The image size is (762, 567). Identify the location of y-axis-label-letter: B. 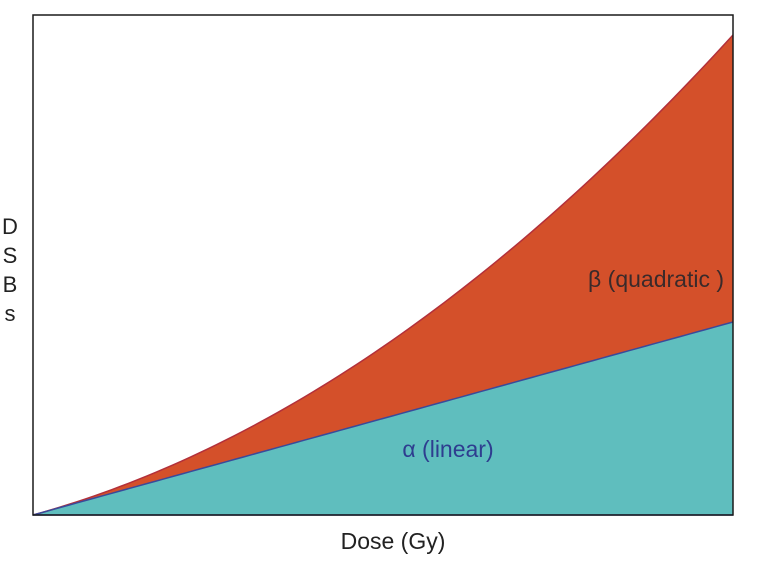
(10, 284).